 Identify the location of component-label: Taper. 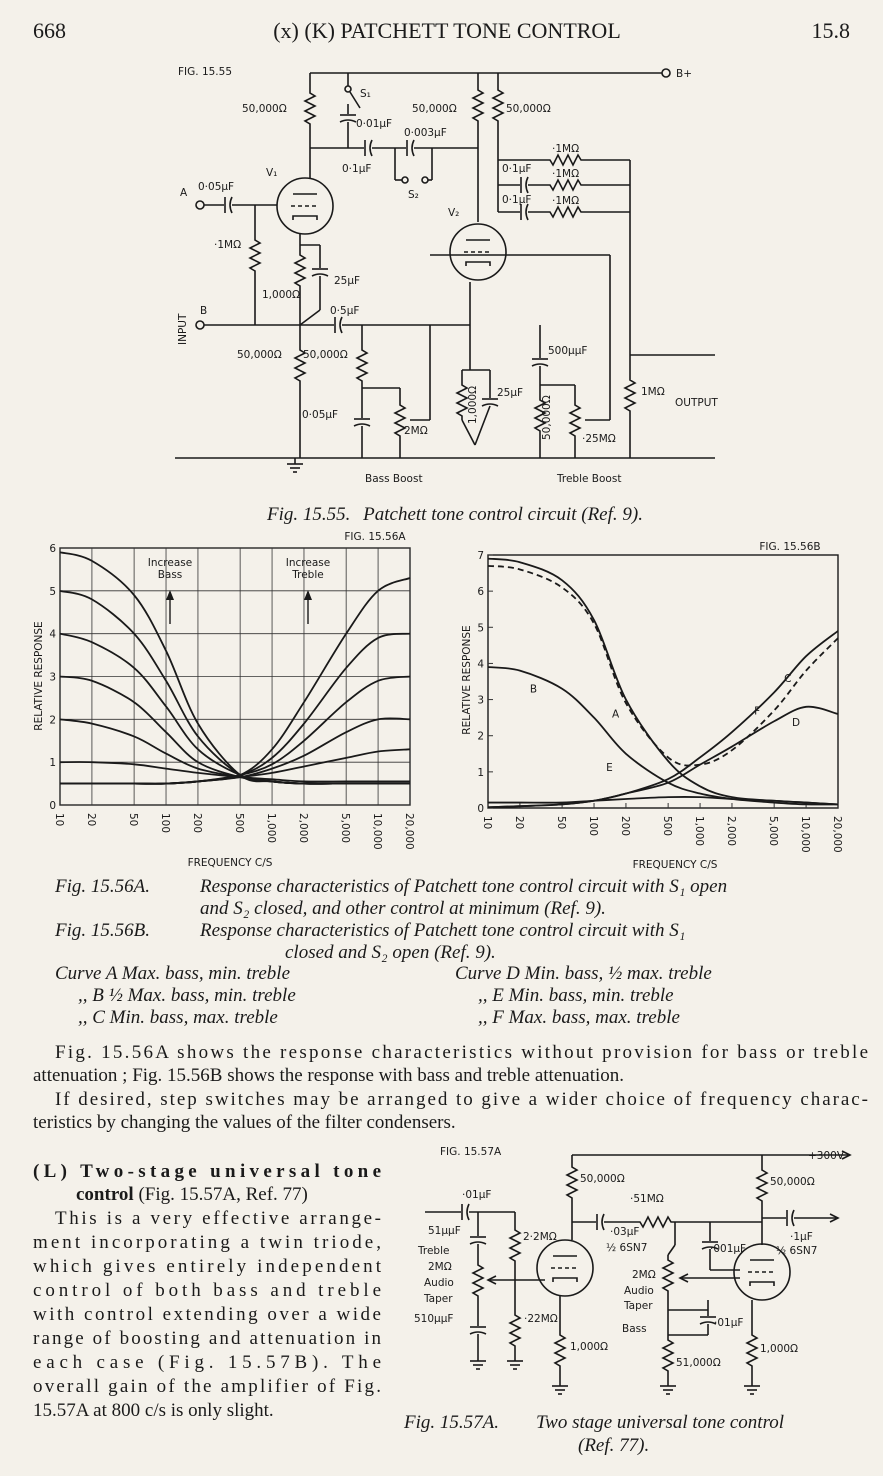
(638, 1306).